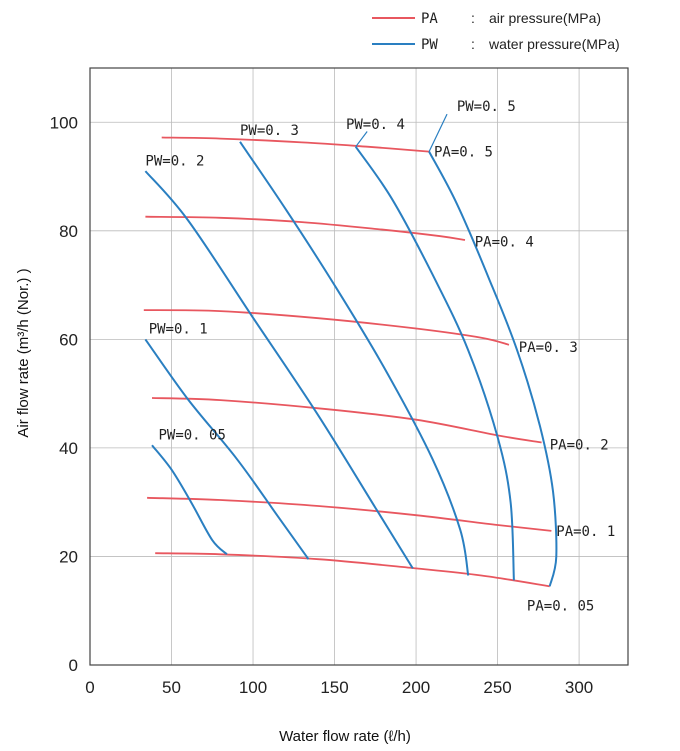 The width and height of the screenshot is (680, 751). I want to click on legend-sep-pw: :, so click(473, 44).